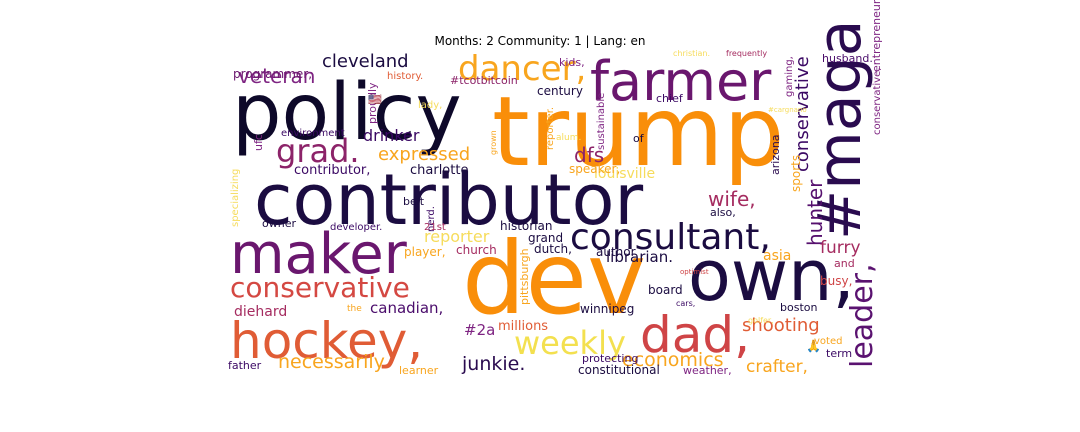 Image resolution: width=1080 pixels, height=432 pixels. I want to click on word-winnipeg-56: winnipeg, so click(607, 309).